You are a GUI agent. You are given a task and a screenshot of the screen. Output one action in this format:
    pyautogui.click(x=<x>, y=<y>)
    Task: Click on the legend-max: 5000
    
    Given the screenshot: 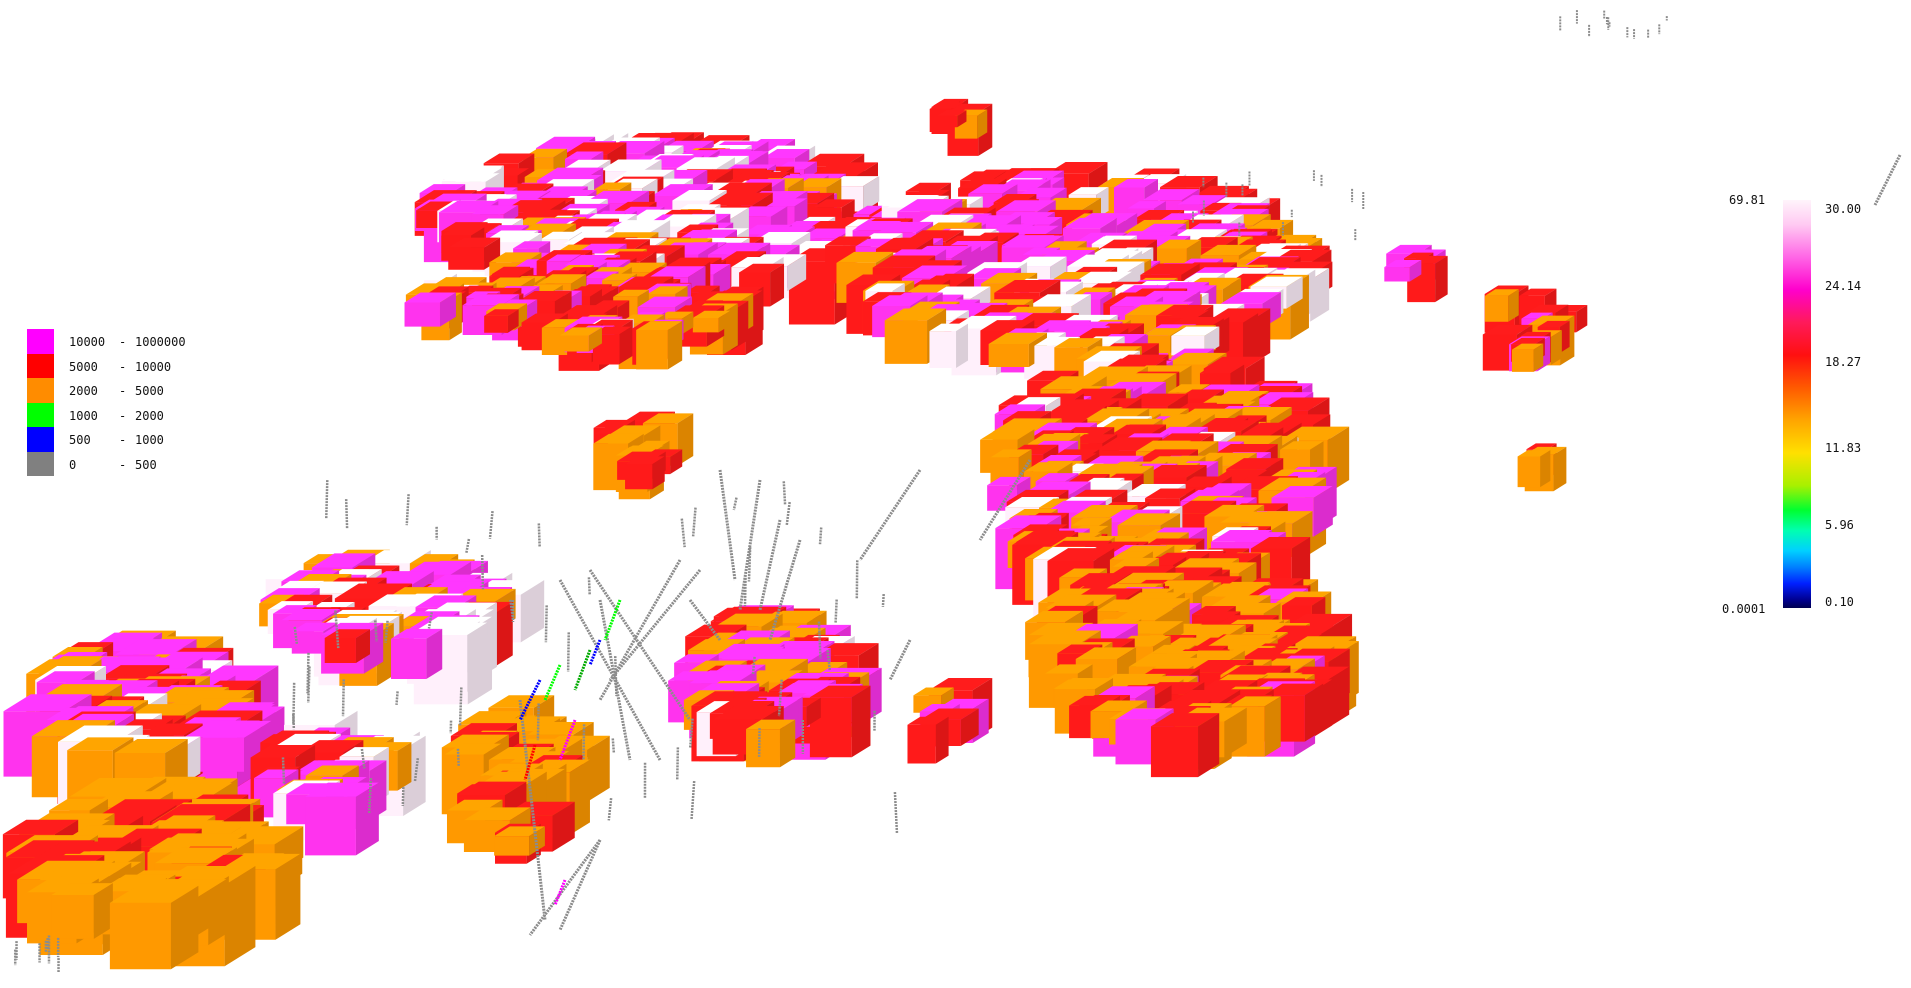 What is the action you would take?
    pyautogui.click(x=149, y=391)
    